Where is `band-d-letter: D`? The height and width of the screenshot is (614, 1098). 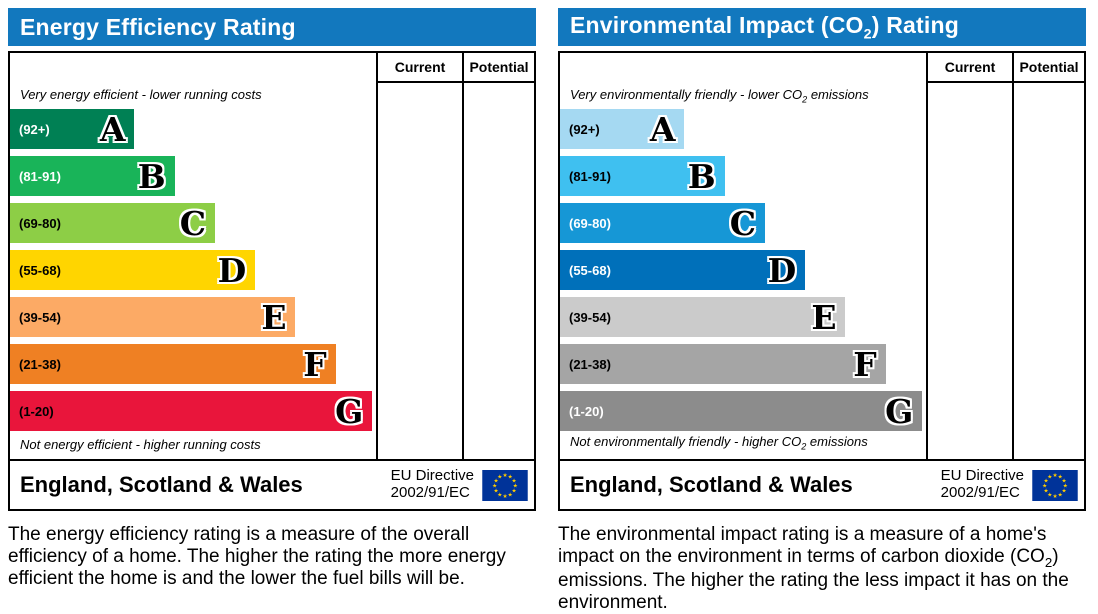 band-d-letter: D is located at coordinates (782, 270).